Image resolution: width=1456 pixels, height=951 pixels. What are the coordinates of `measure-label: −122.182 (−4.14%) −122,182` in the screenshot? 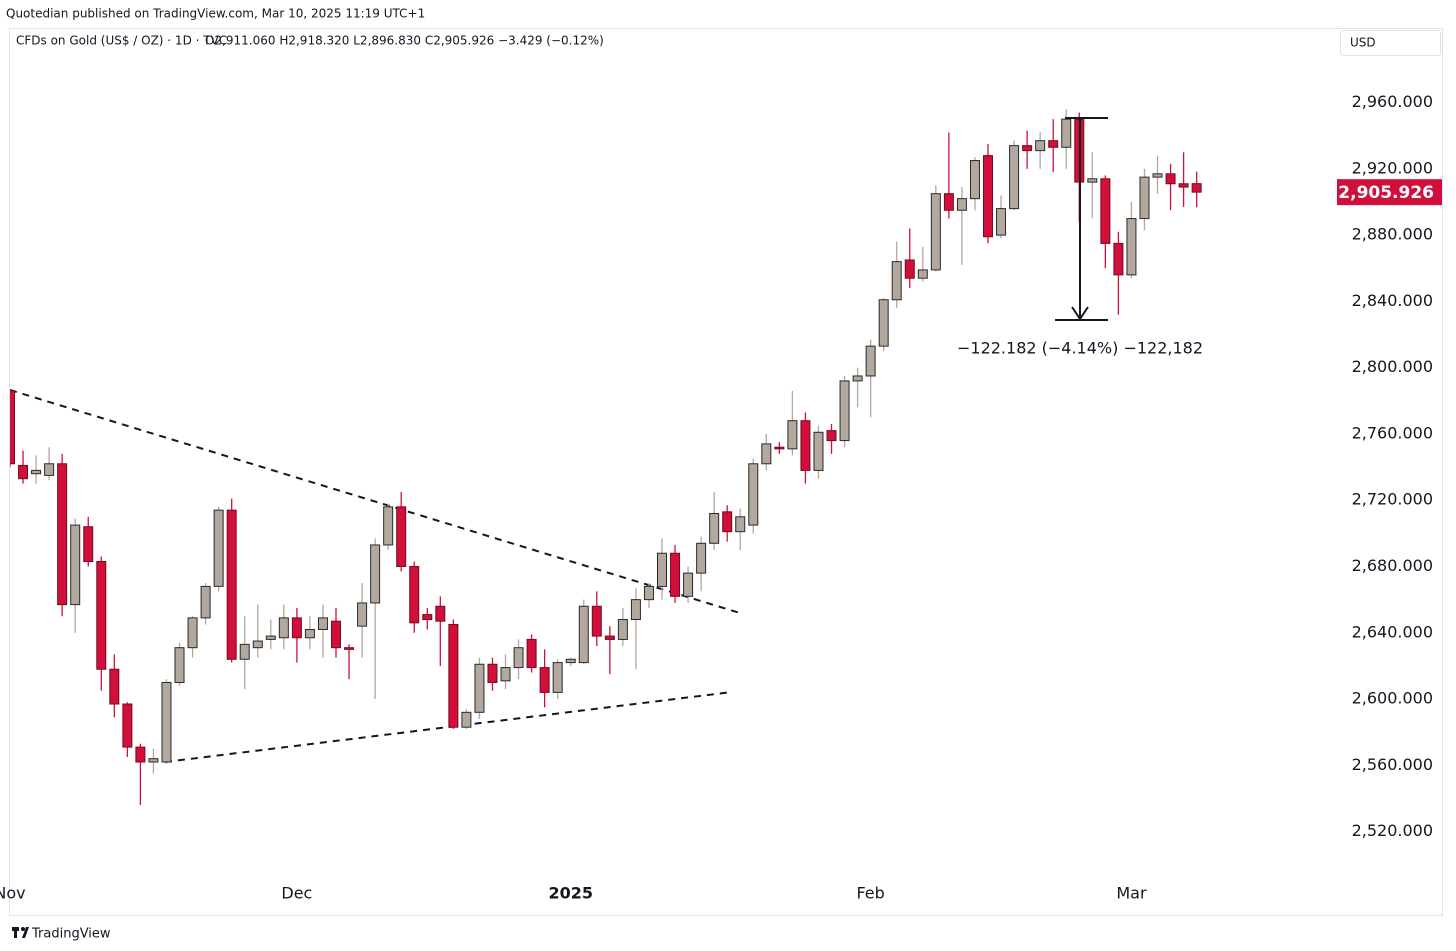 It's located at (1080, 348).